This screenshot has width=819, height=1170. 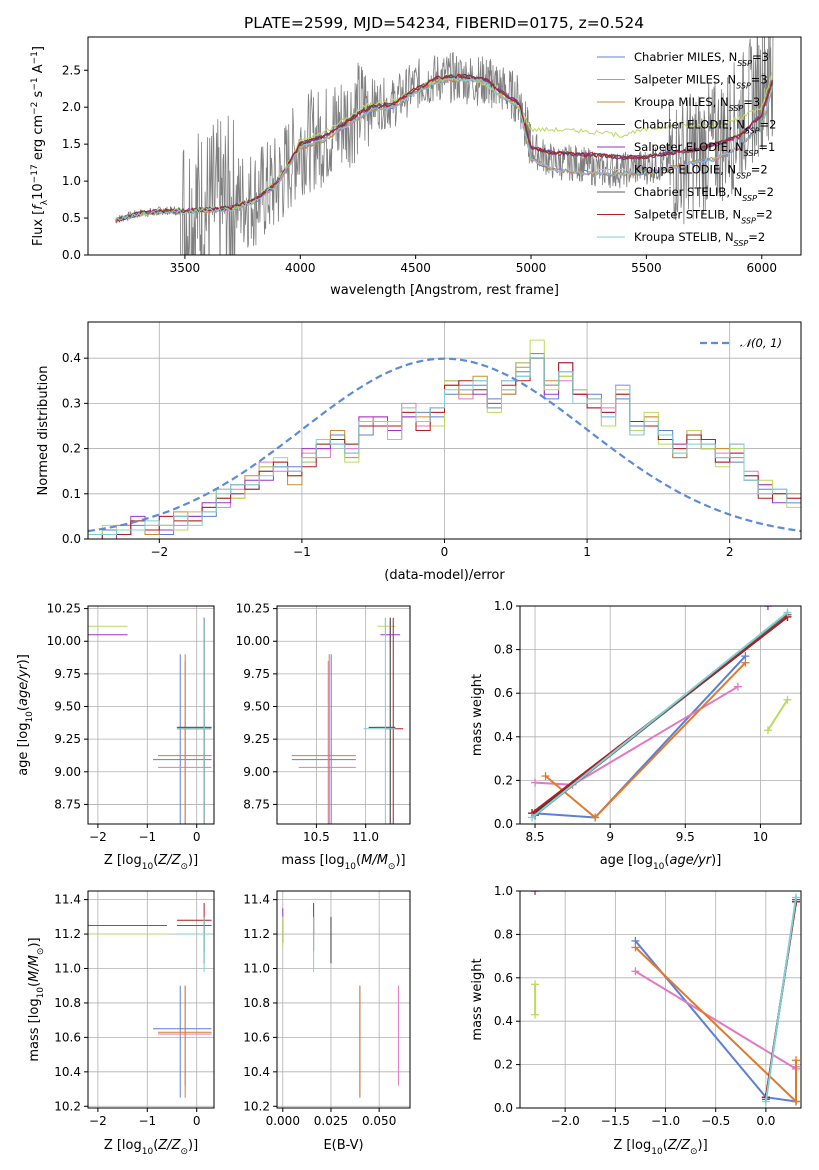 What do you see at coordinates (444, 575) in the screenshot?
I see `x-axis-label: (data-model)/error` at bounding box center [444, 575].